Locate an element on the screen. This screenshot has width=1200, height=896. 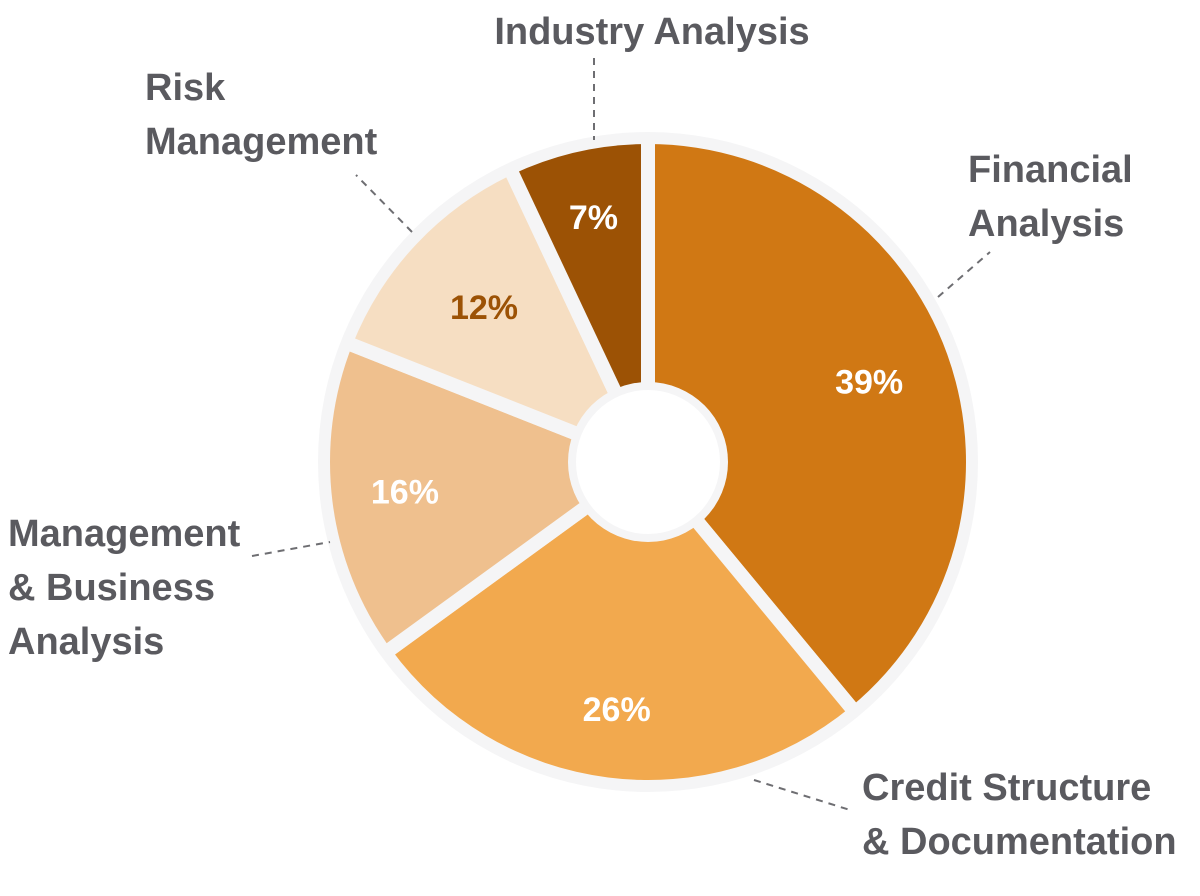
slice-category-label: Management & Business Analysis is located at coordinates (124, 588).